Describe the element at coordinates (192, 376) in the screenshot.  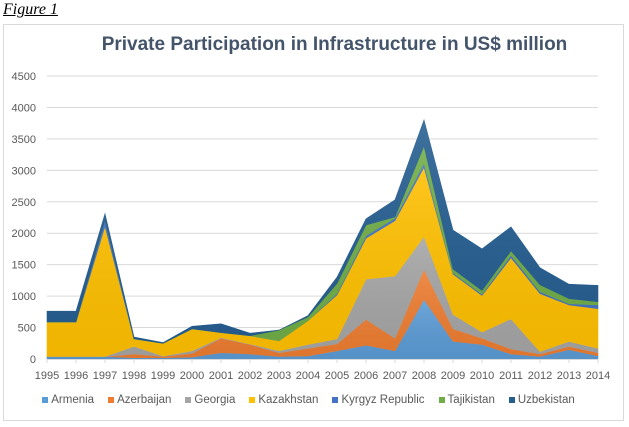
I see `x-tick-label: 2000` at that location.